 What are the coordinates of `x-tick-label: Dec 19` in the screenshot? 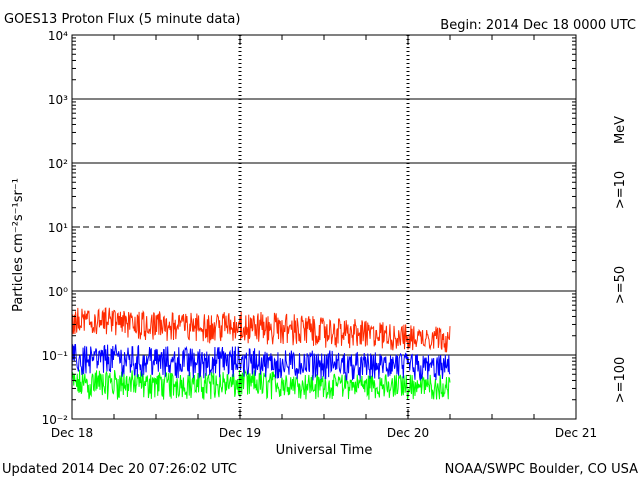 It's located at (240, 433).